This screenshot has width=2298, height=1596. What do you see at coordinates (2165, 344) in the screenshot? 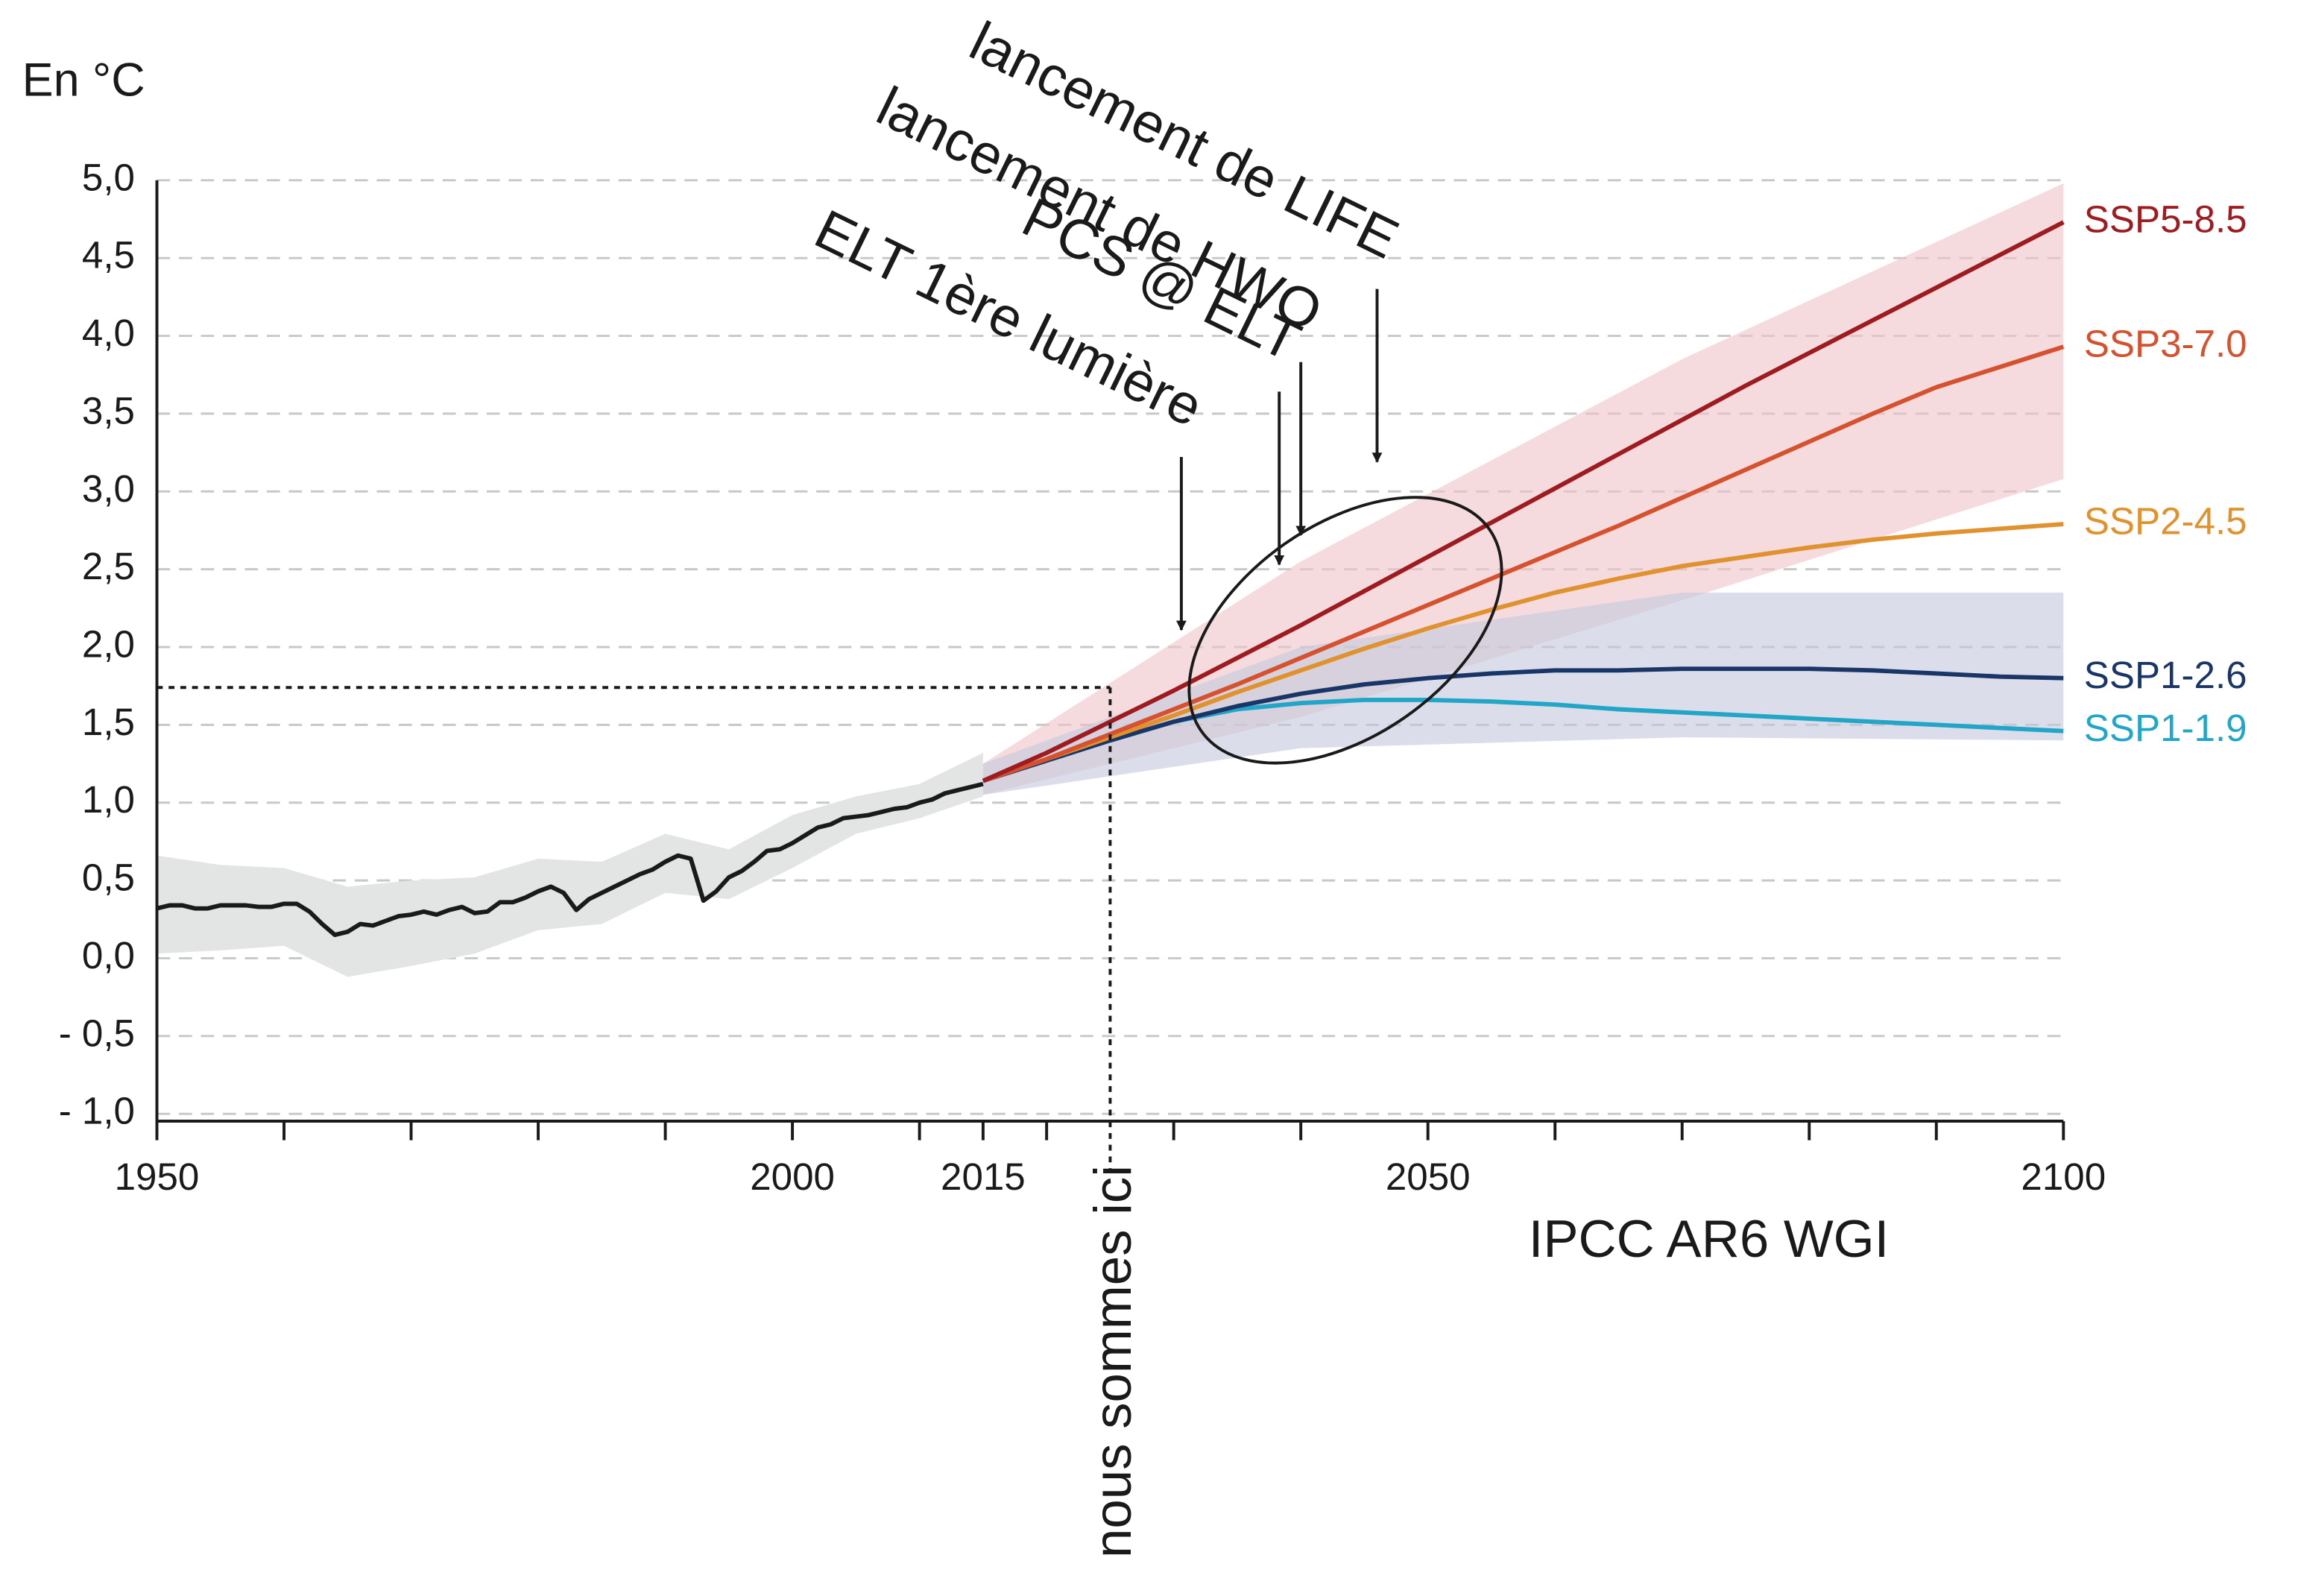
I see `series-label: SSP3-7.0` at bounding box center [2165, 344].